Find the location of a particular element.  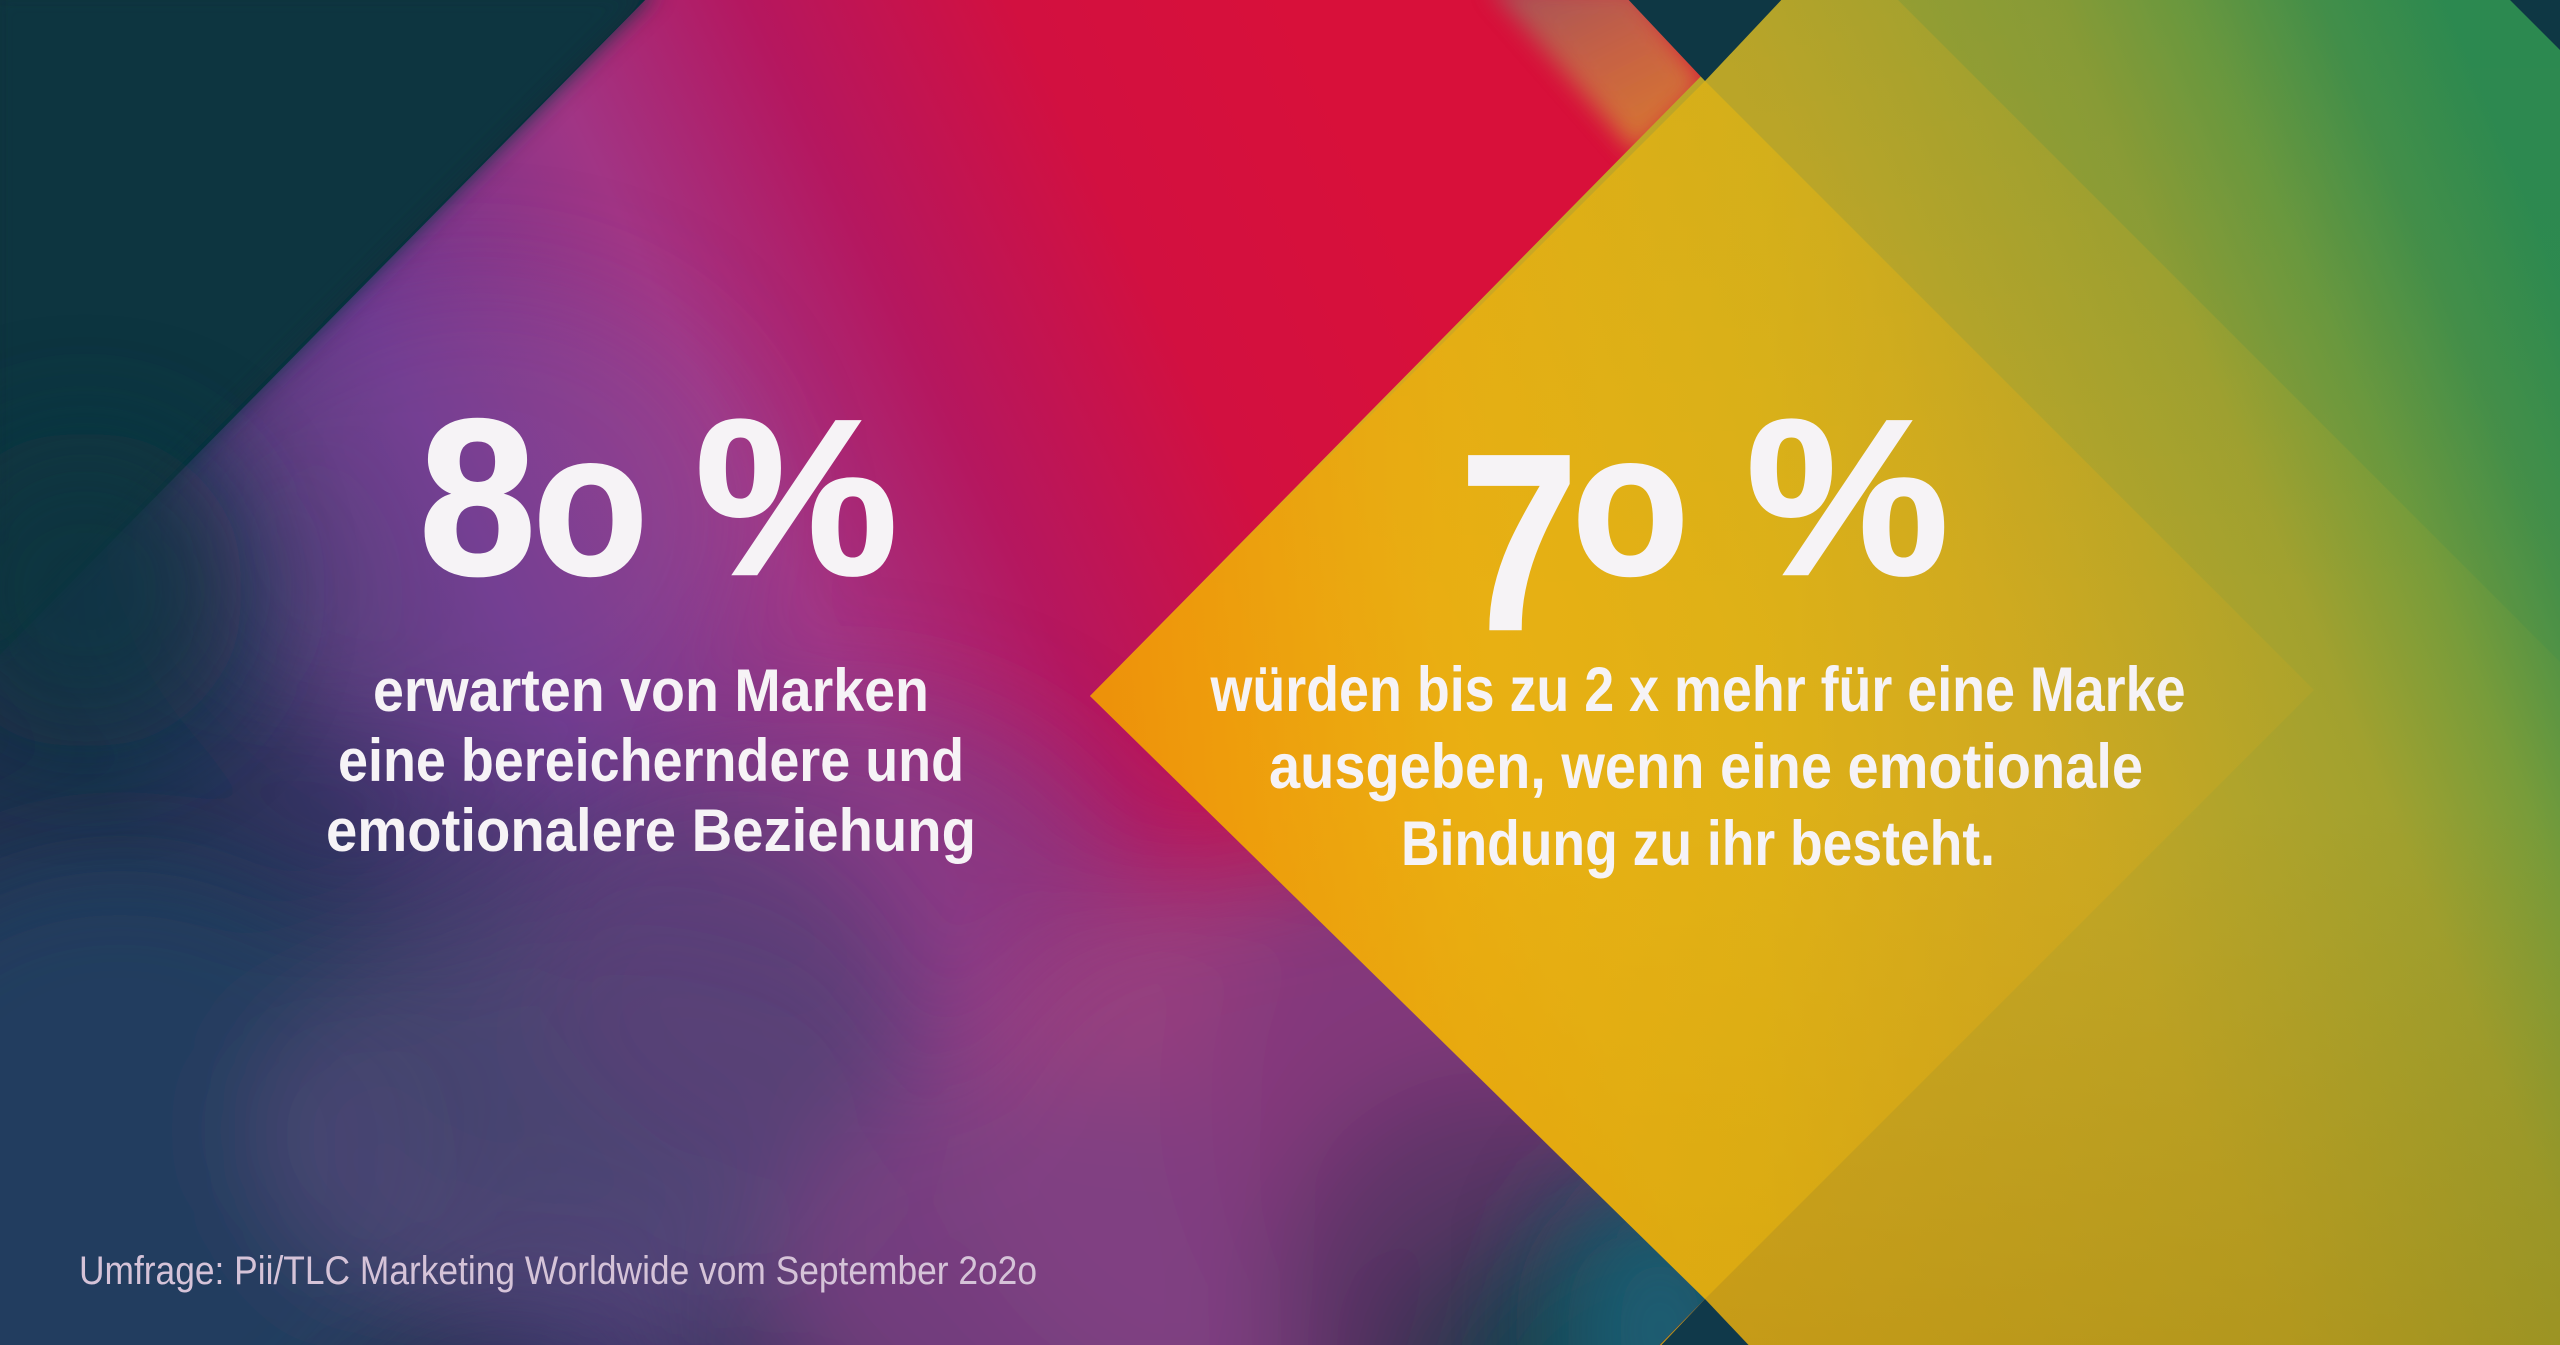

svg-text: 7 is located at coordinates (1519, 543).